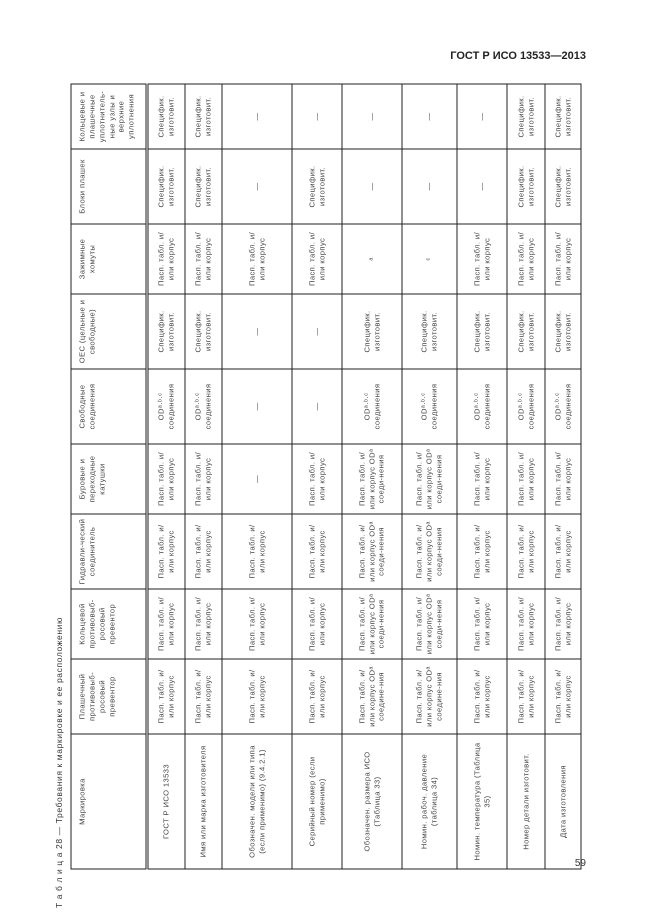 The width and height of the screenshot is (646, 913). What do you see at coordinates (109, 406) in the screenshot?
I see `column-header: Свободные соединения` at bounding box center [109, 406].